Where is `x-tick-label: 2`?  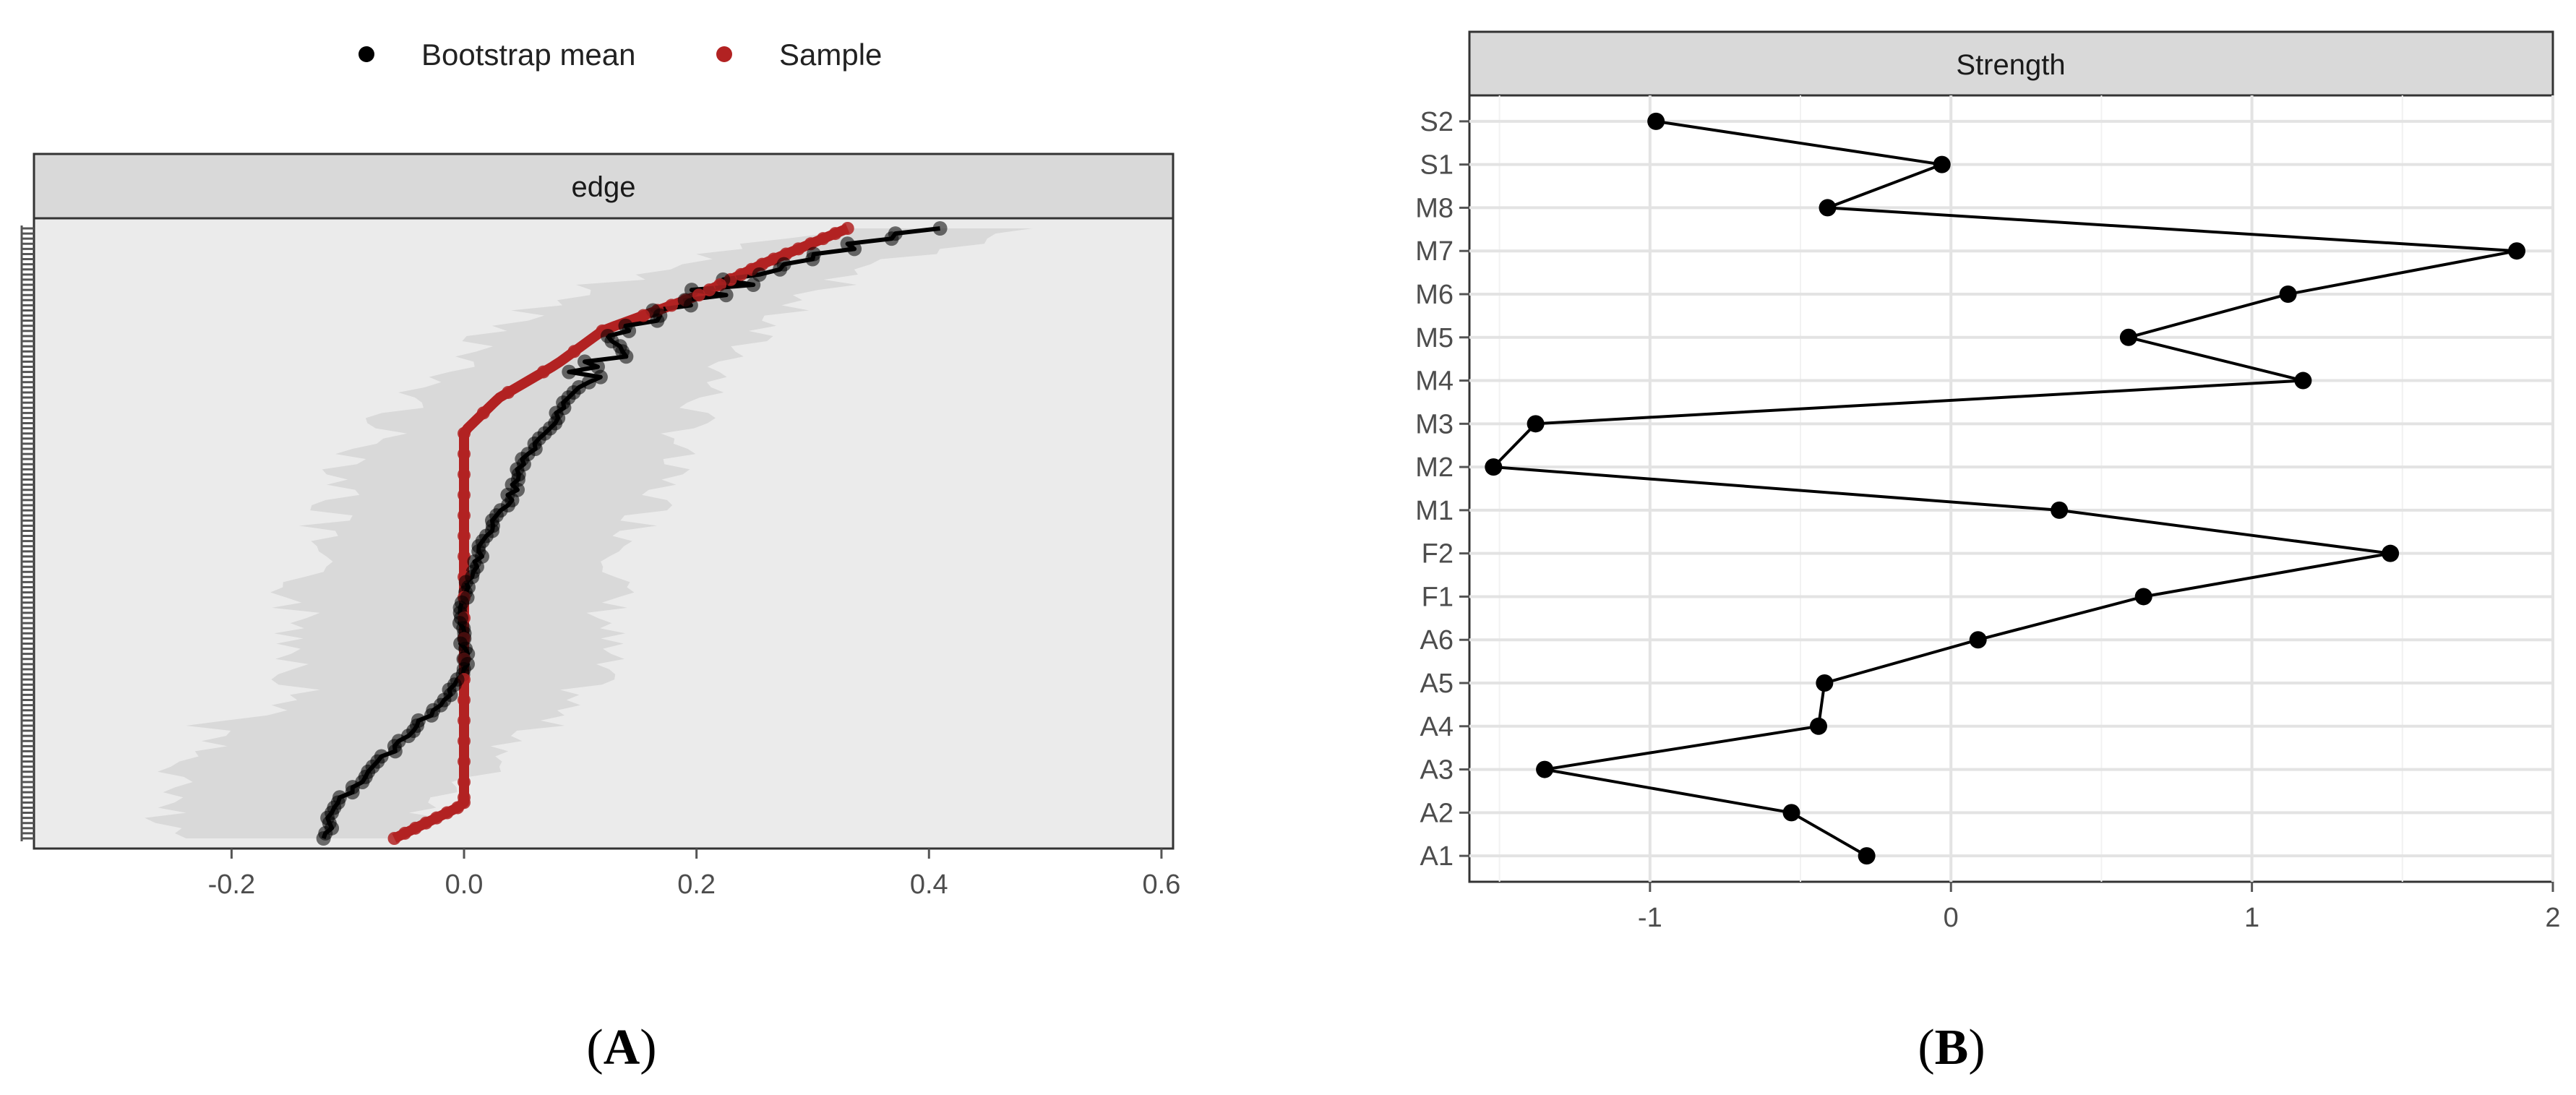 x-tick-label: 2 is located at coordinates (2553, 918).